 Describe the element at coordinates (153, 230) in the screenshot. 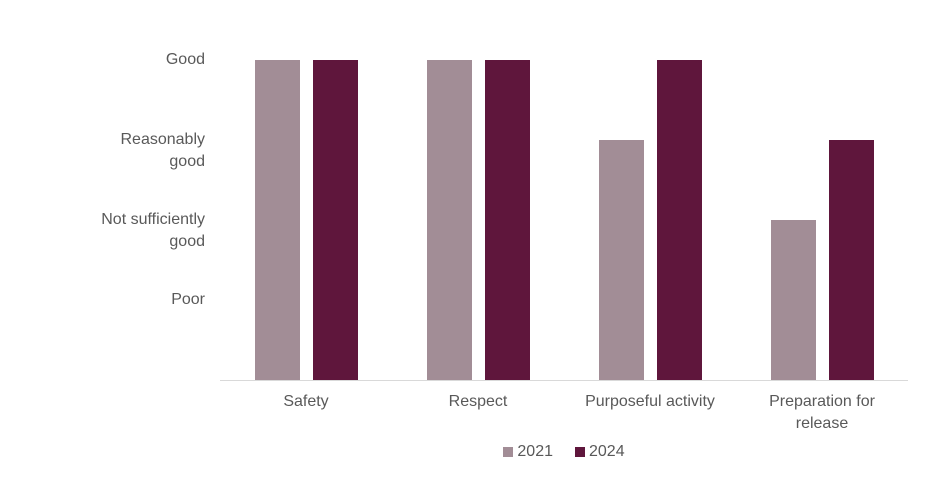

I see `y-tick-label: Not sufficiently good` at that location.